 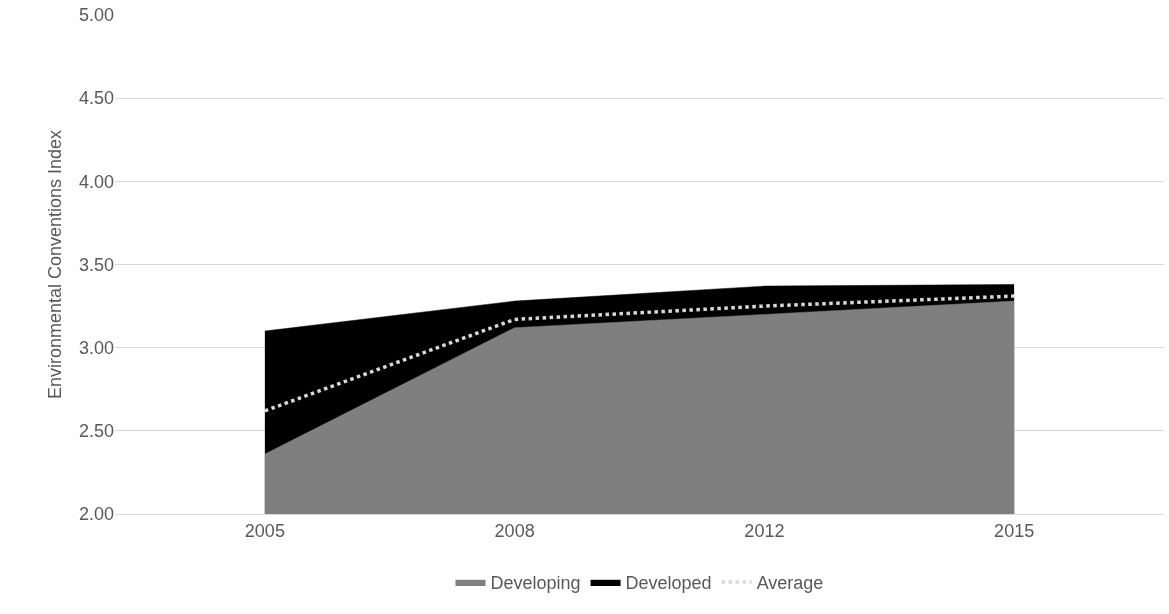 I want to click on y-tick-label: 3.00, so click(x=96, y=347).